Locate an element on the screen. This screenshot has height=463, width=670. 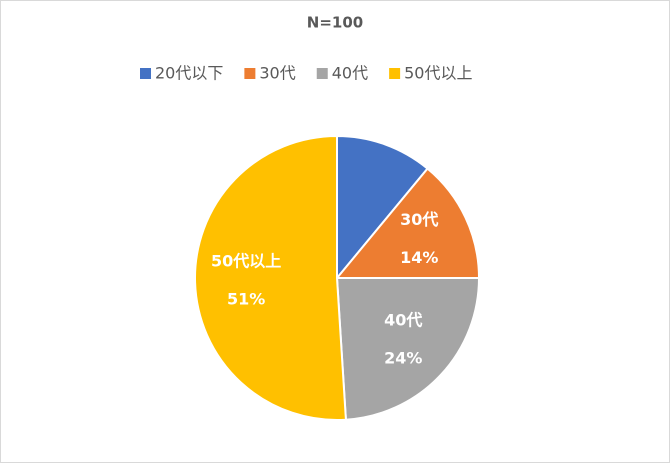
data-label-value: 14% is located at coordinates (419, 257).